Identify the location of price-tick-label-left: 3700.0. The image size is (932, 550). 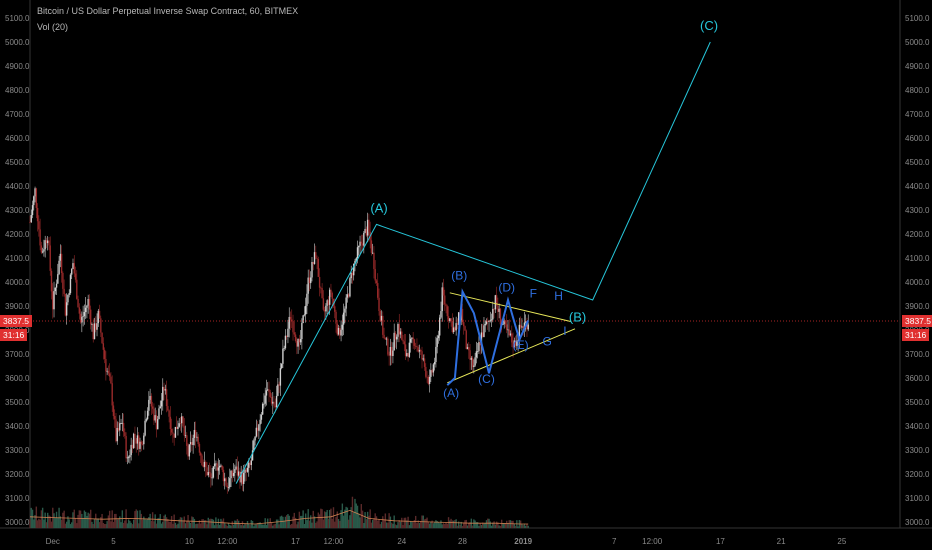
(17, 354).